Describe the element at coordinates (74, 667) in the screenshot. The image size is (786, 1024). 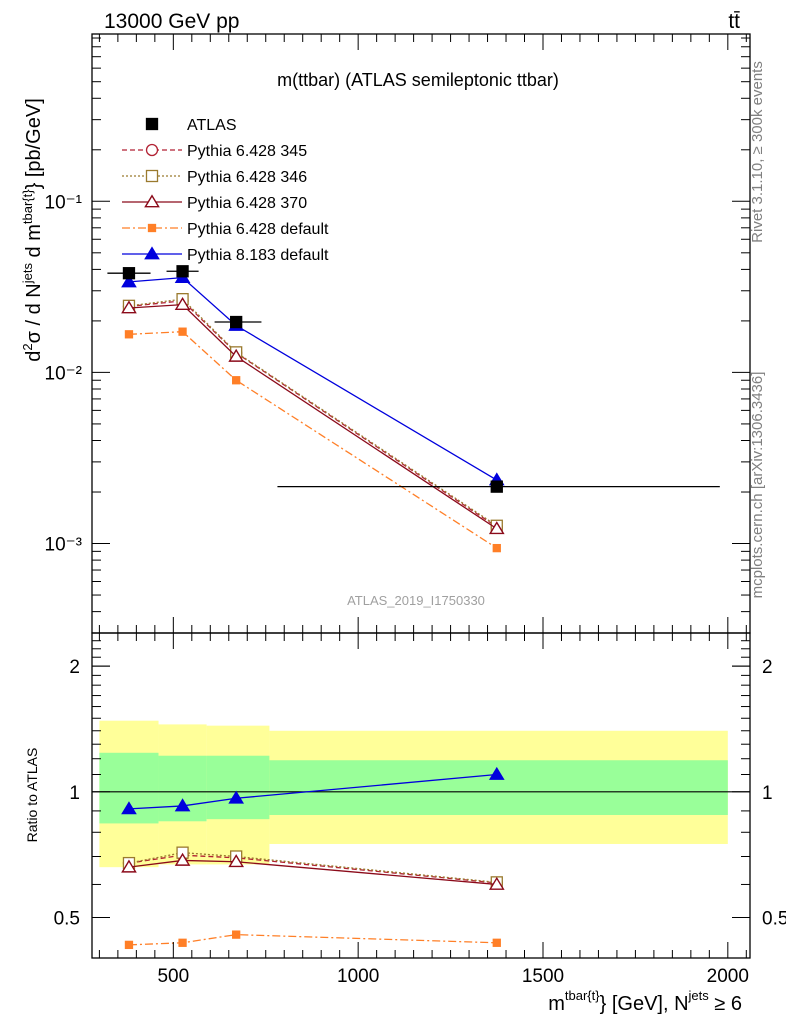
I see `ratio-y-tick-label: 2` at that location.